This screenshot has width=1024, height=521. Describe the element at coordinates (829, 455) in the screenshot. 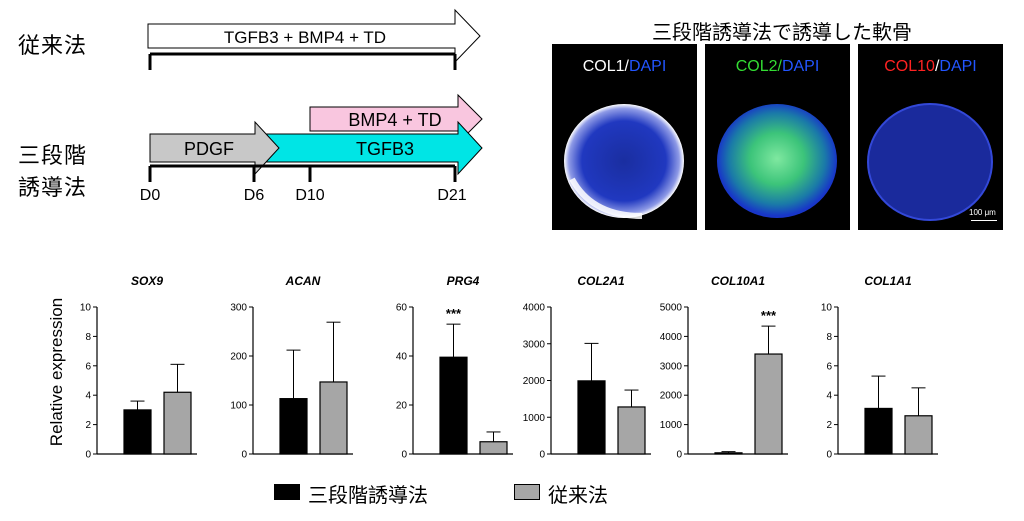

I see `col1a1-tick-label: 0` at that location.